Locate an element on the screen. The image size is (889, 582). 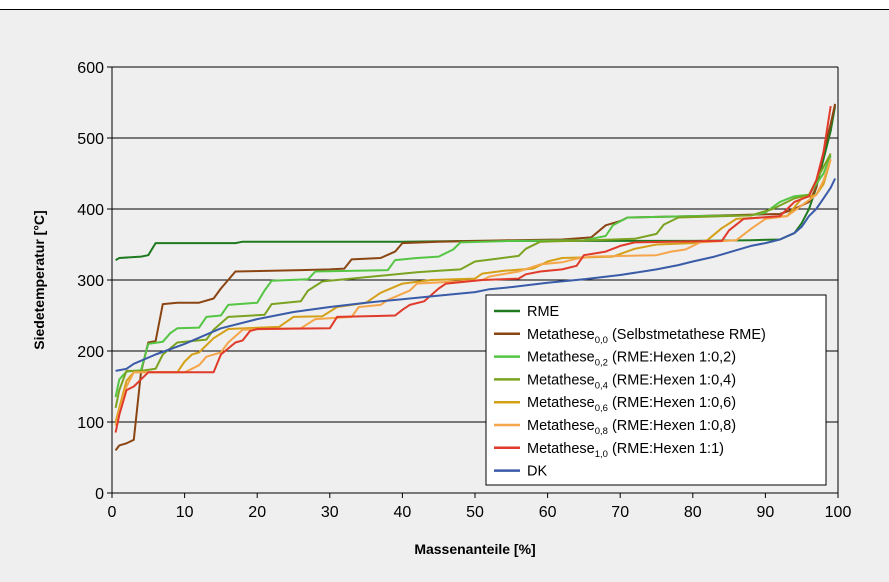
legend-label-6: Metathese1,0 (RME:Hexen 1:1) is located at coordinates (625, 450).